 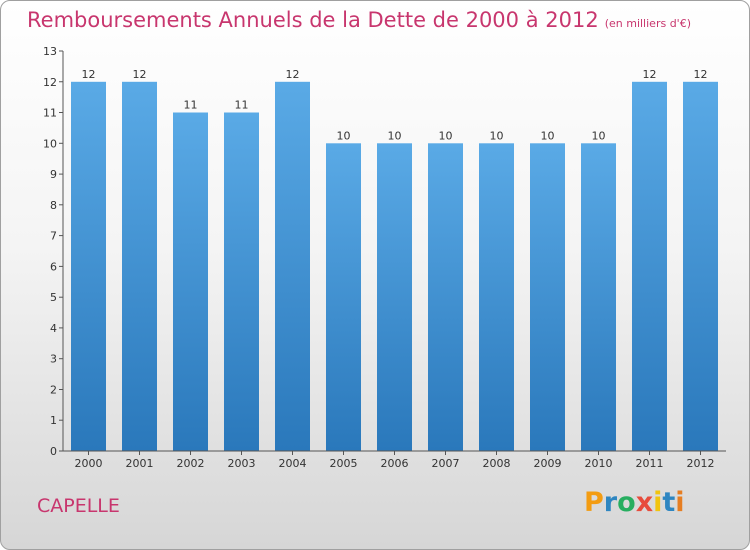 I want to click on bar-2008, so click(x=496, y=297).